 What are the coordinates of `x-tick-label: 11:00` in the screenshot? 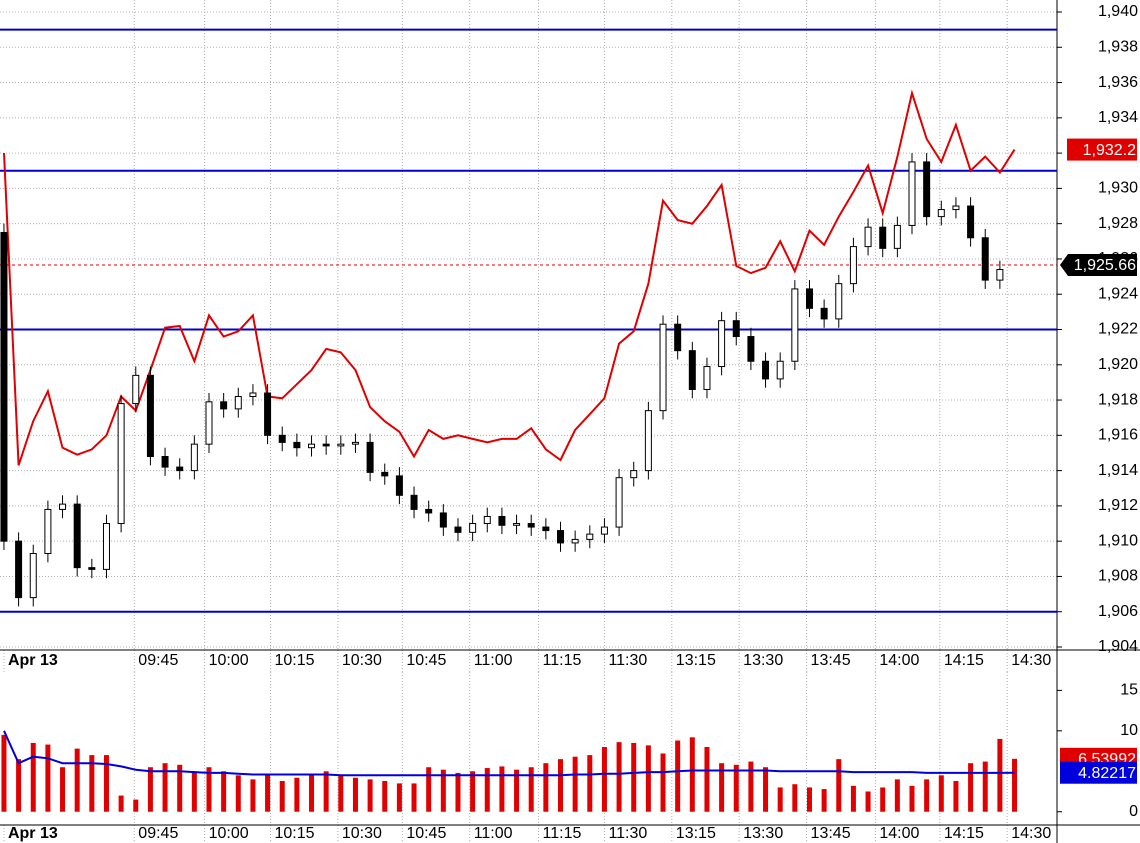 It's located at (493, 833).